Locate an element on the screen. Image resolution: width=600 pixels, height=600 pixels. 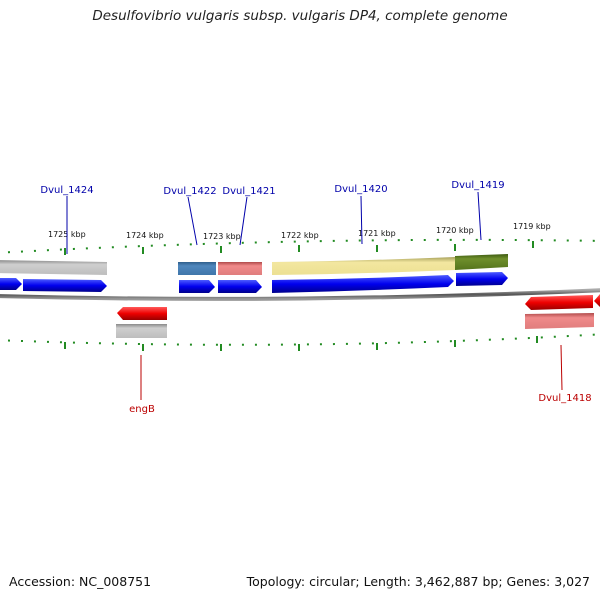
genome-backbone is located at coordinates (300, 294).